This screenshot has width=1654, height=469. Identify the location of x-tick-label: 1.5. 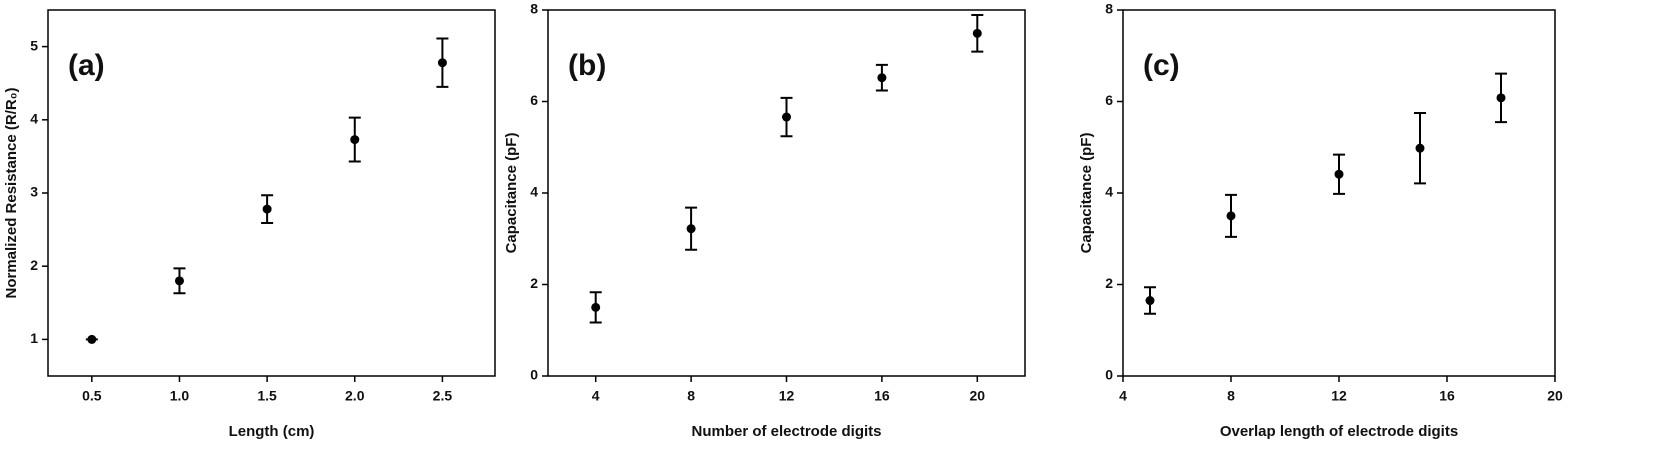
(267, 396).